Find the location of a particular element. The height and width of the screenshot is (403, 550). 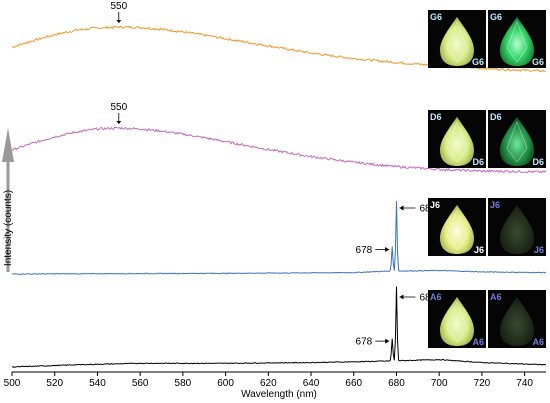

y-axis-title: Intensity (counts) is located at coordinates (8, 228).